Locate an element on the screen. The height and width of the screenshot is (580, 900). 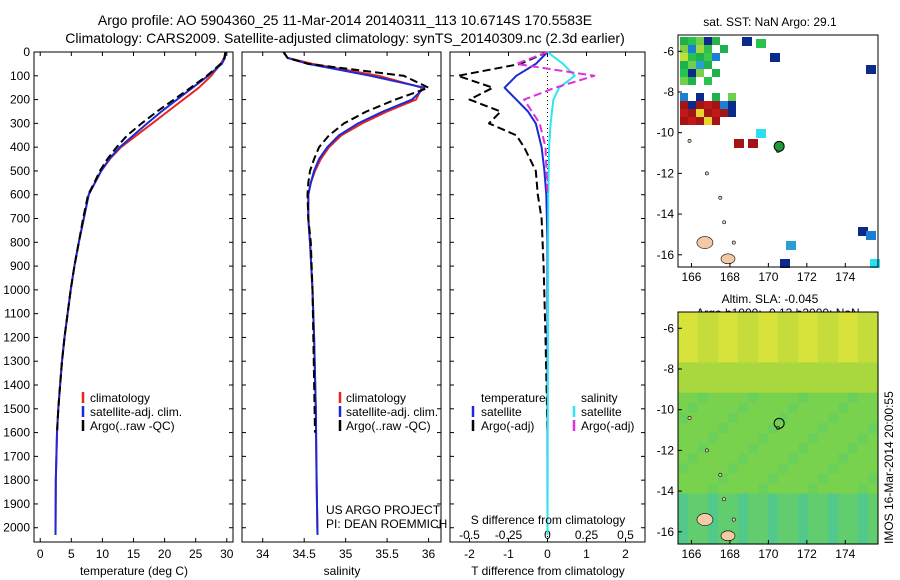
argo-raw-qc-line is located at coordinates (356, 242).